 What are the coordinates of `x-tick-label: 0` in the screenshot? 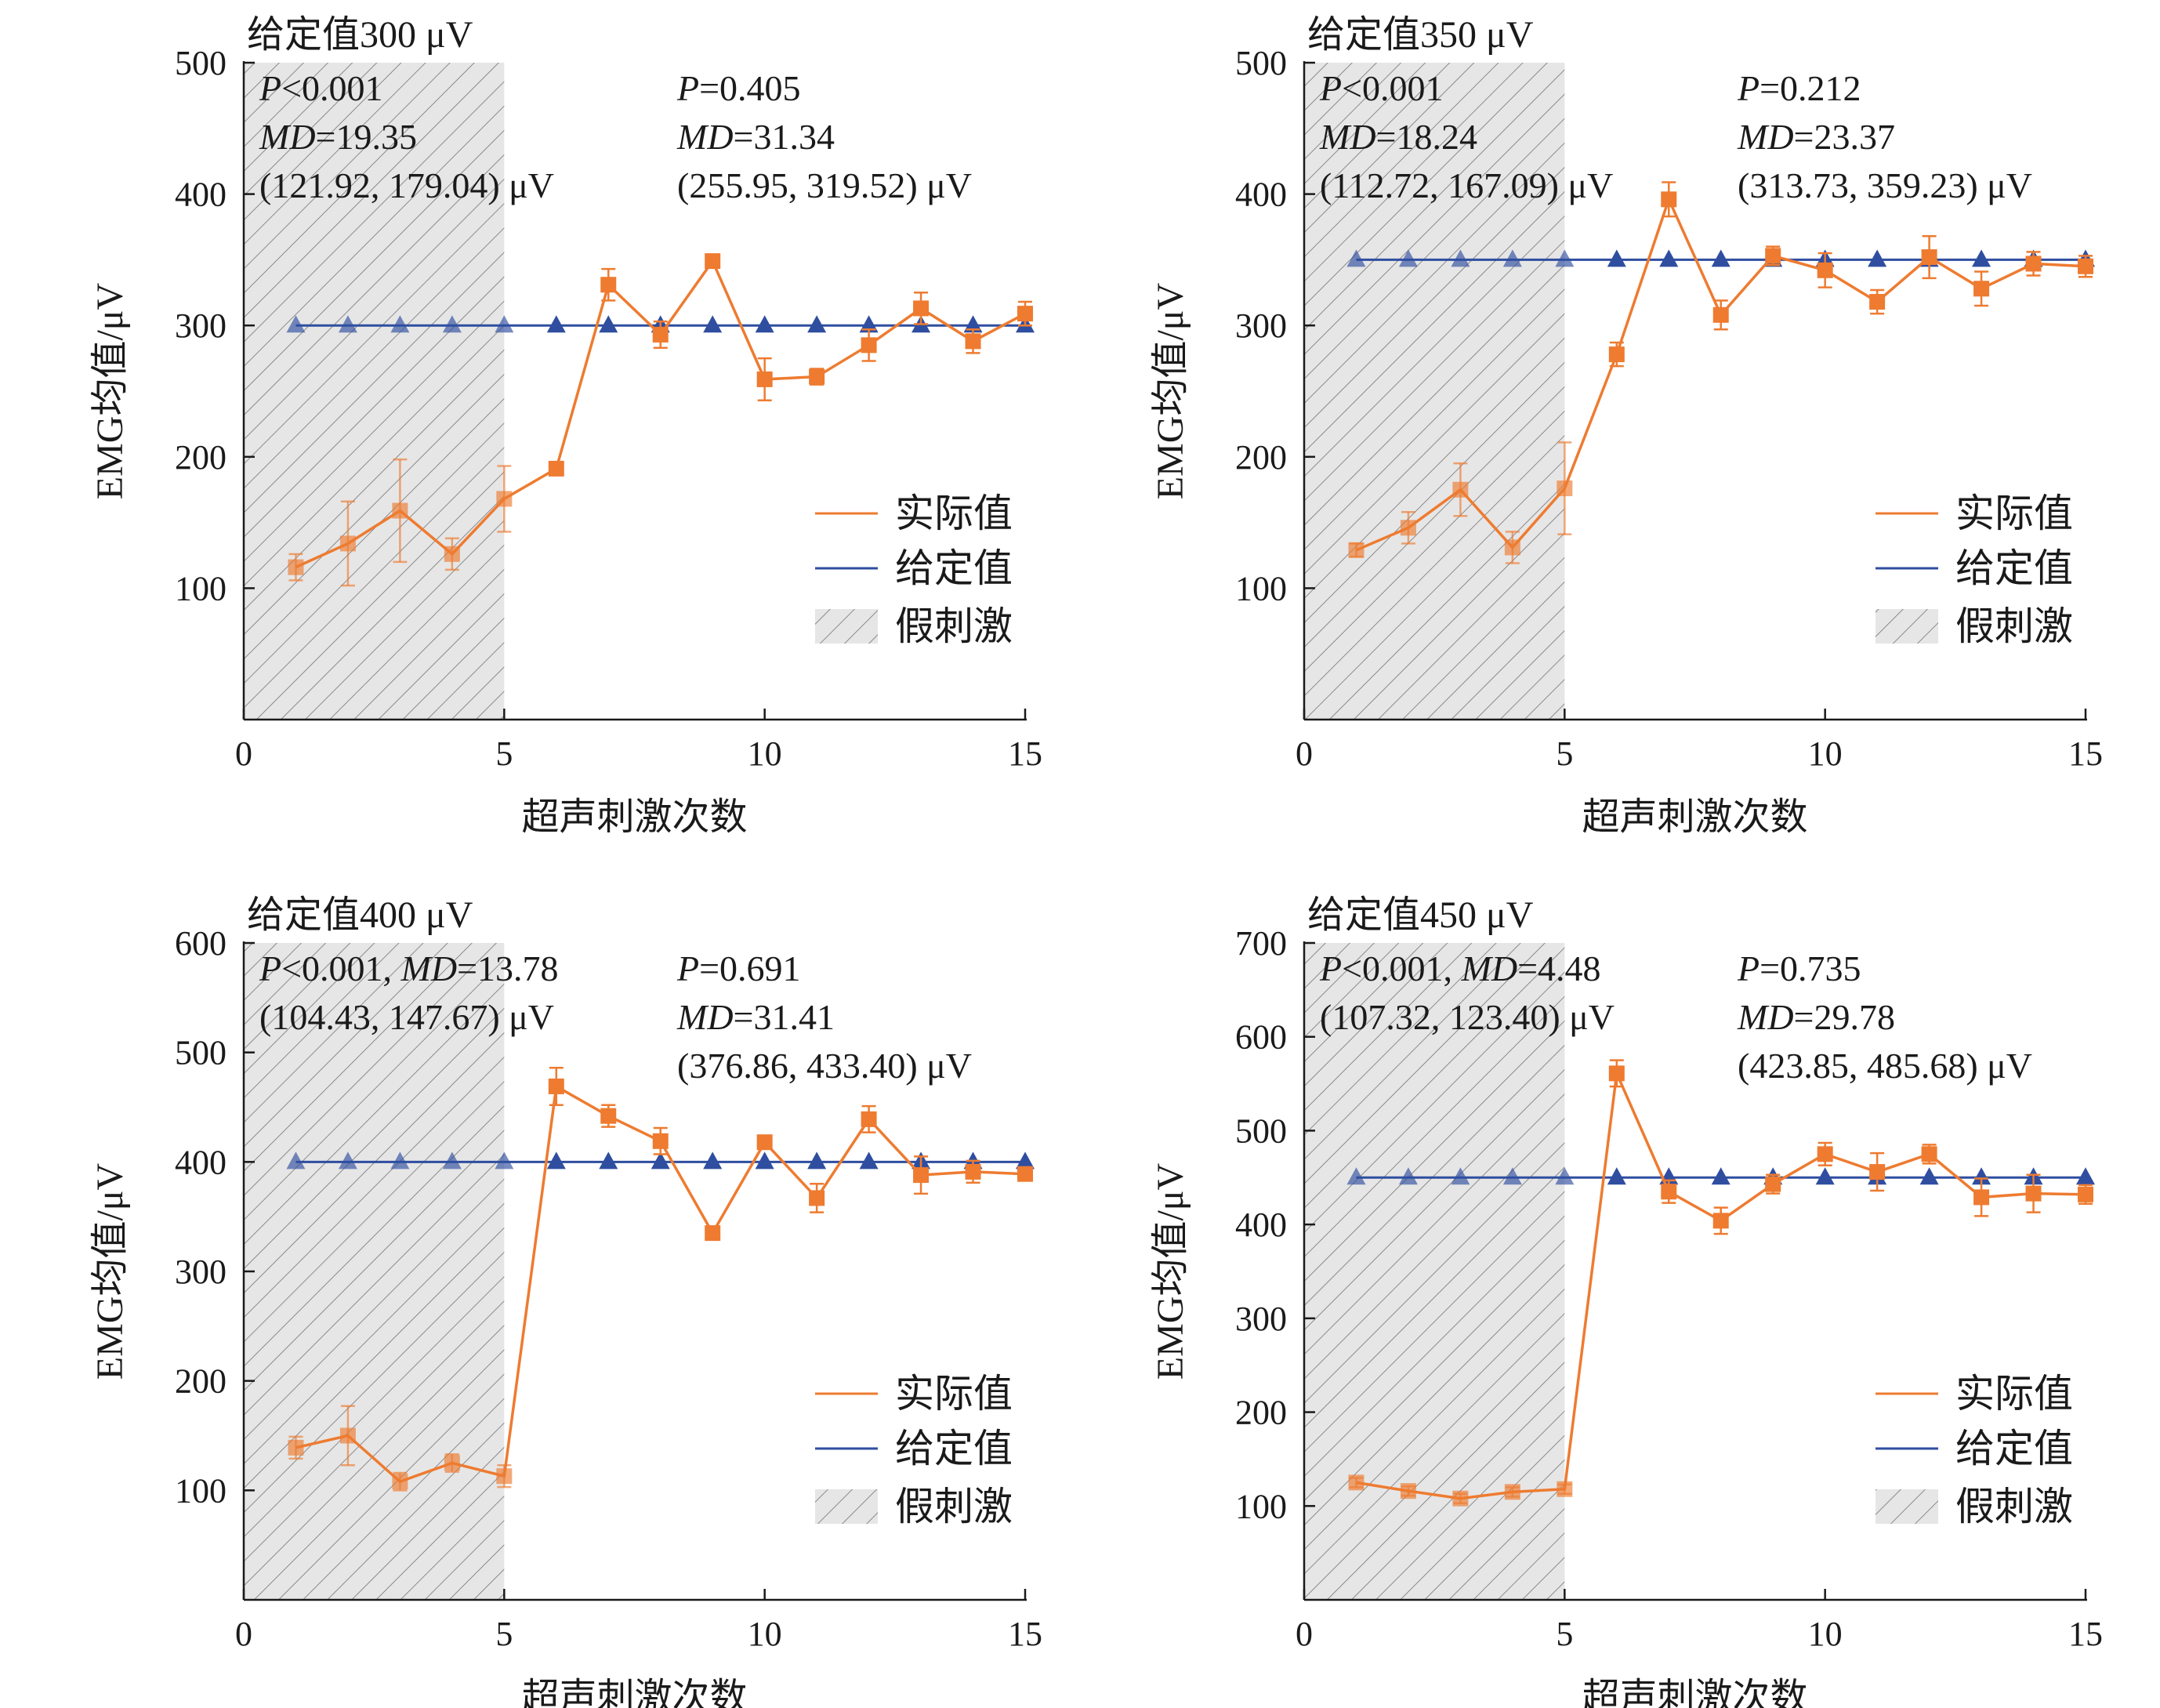 It's located at (1304, 1634).